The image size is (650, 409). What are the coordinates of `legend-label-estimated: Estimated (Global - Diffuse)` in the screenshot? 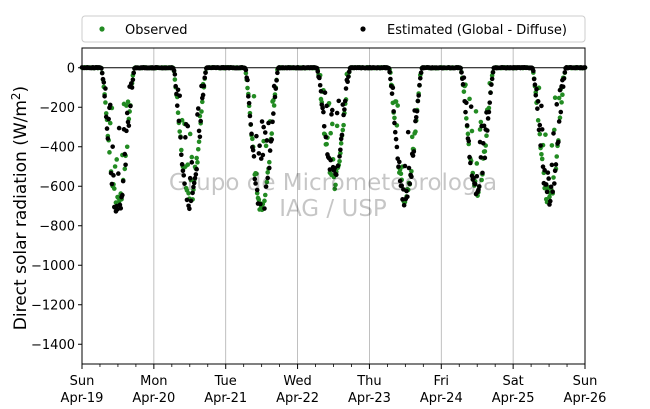 It's located at (477, 30).